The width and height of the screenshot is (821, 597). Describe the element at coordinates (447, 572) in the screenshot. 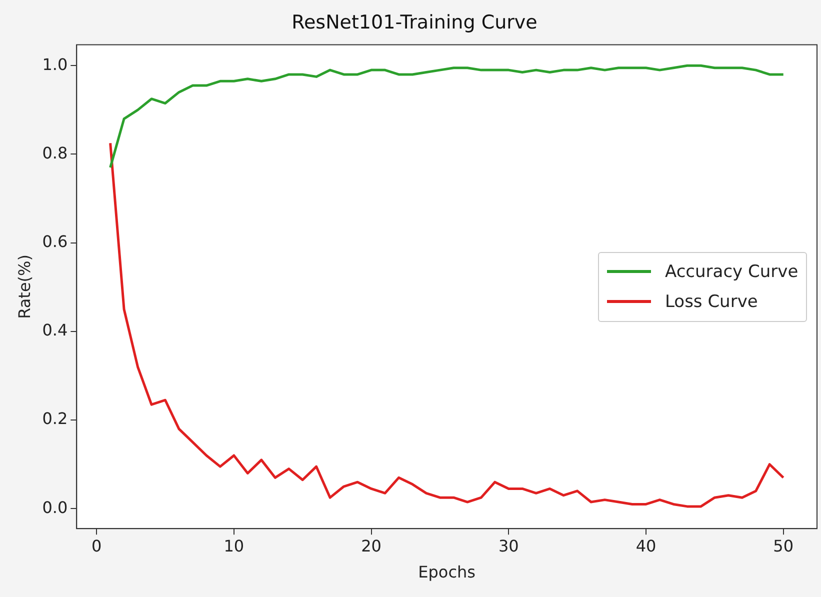

I see `x-axis-title: Epochs` at that location.